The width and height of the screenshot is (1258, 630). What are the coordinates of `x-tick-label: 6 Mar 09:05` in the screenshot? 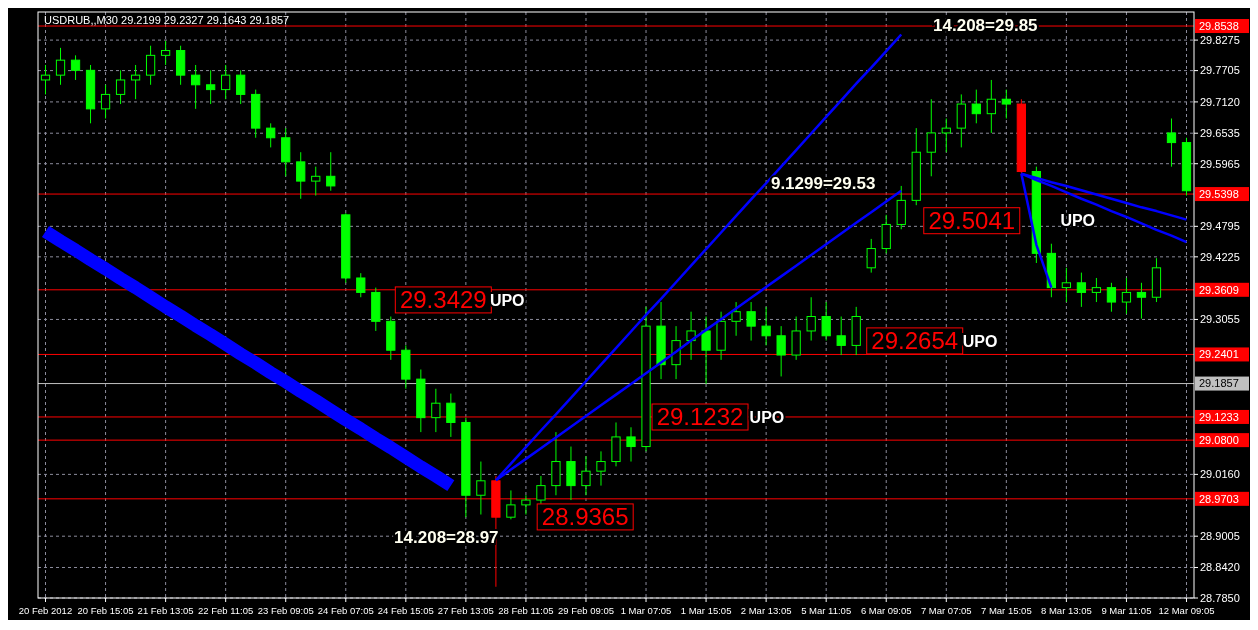 It's located at (886, 610).